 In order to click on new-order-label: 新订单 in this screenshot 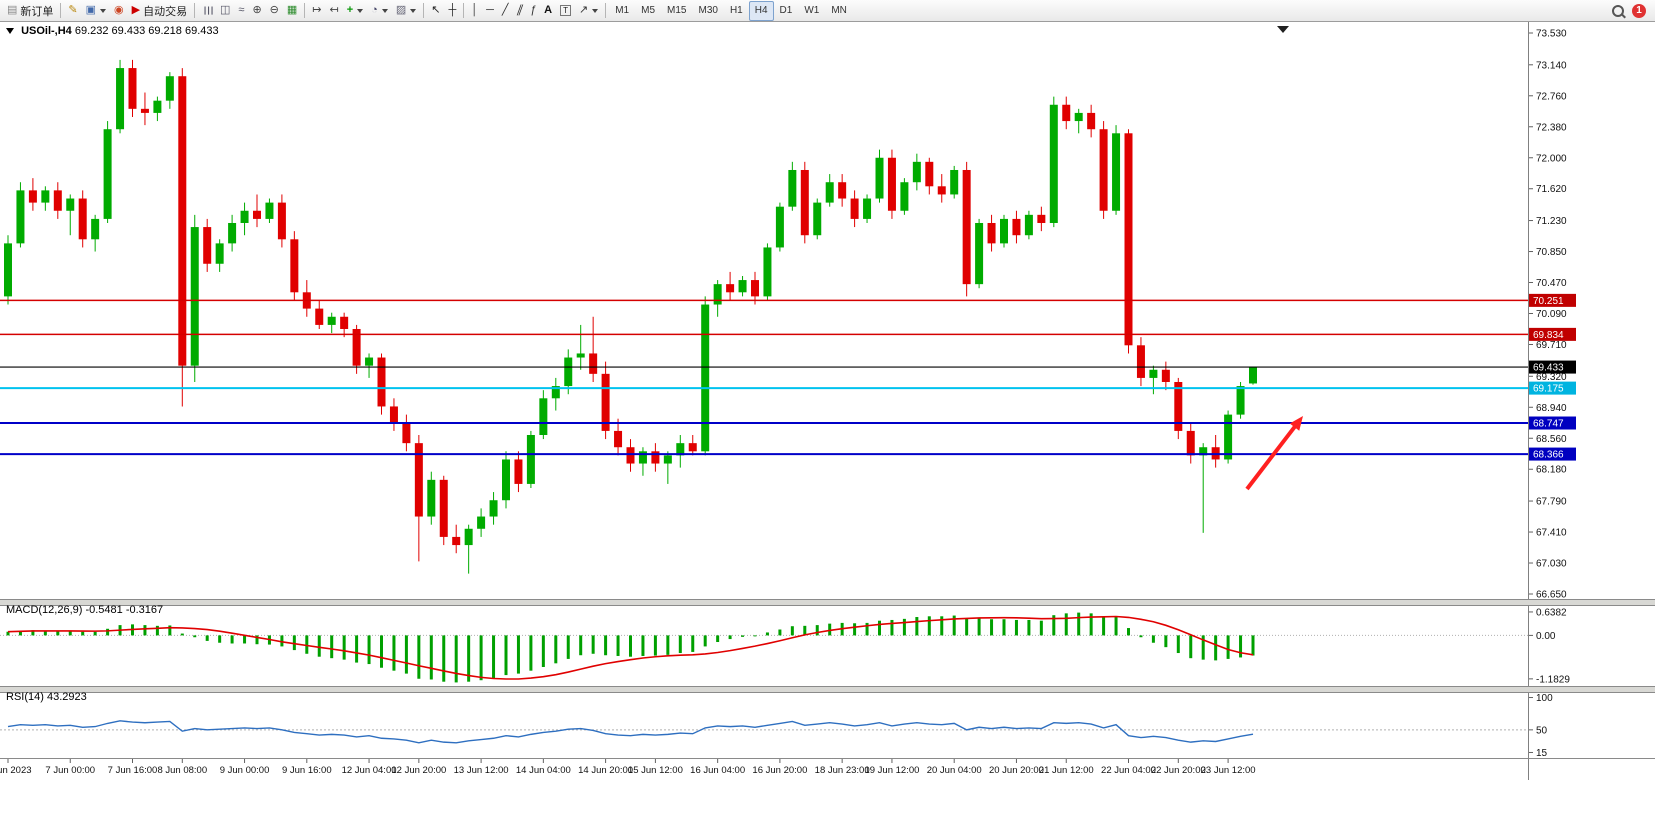, I will do `click(37, 11)`.